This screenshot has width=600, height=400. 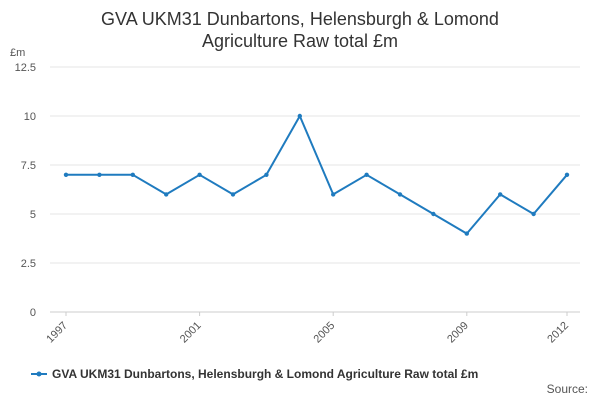 What do you see at coordinates (325, 333) in the screenshot?
I see `x-tick-label: 2005` at bounding box center [325, 333].